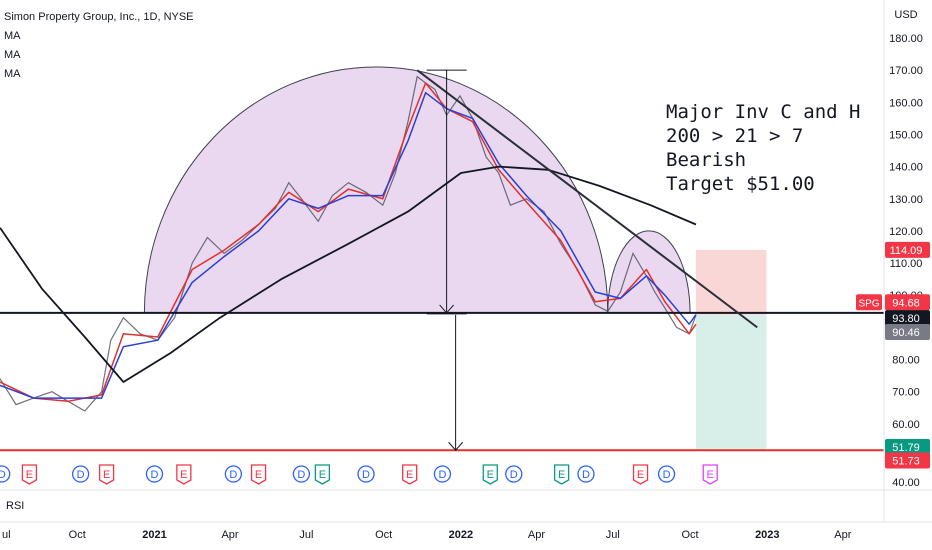  I want to click on price-label-text: 93.80, so click(906, 319).